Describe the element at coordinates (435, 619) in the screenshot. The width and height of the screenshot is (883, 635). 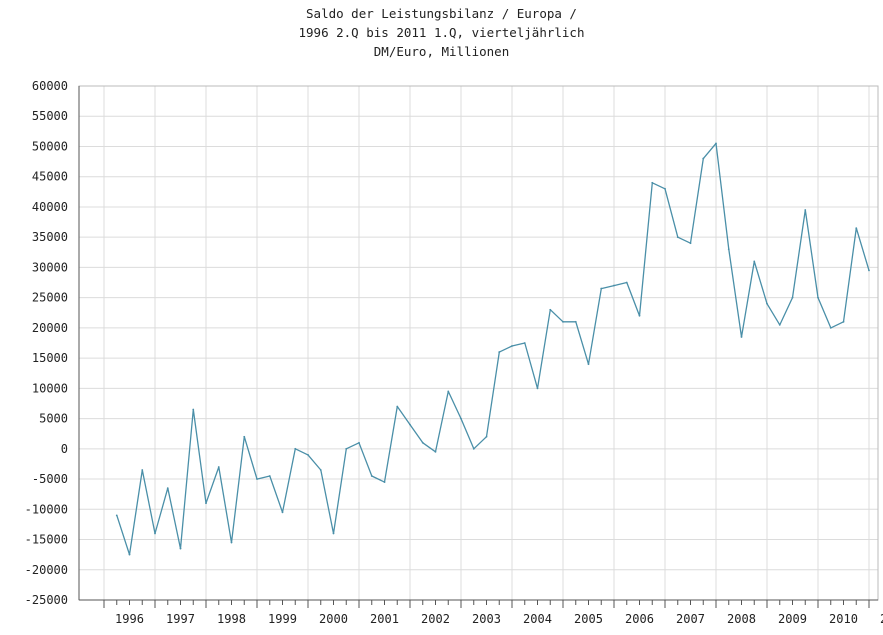
I see `x-tick-label: 2002` at that location.